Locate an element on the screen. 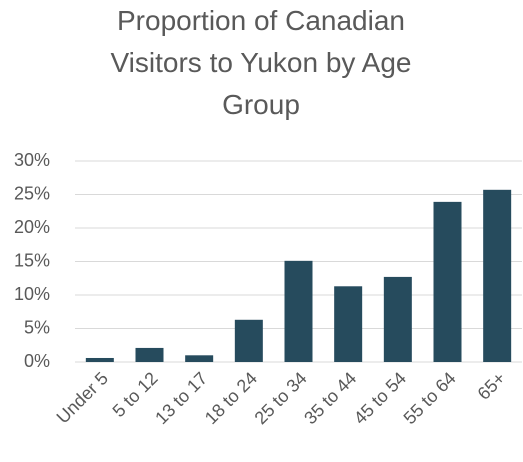  y-tick-label: 15% is located at coordinates (32, 260).